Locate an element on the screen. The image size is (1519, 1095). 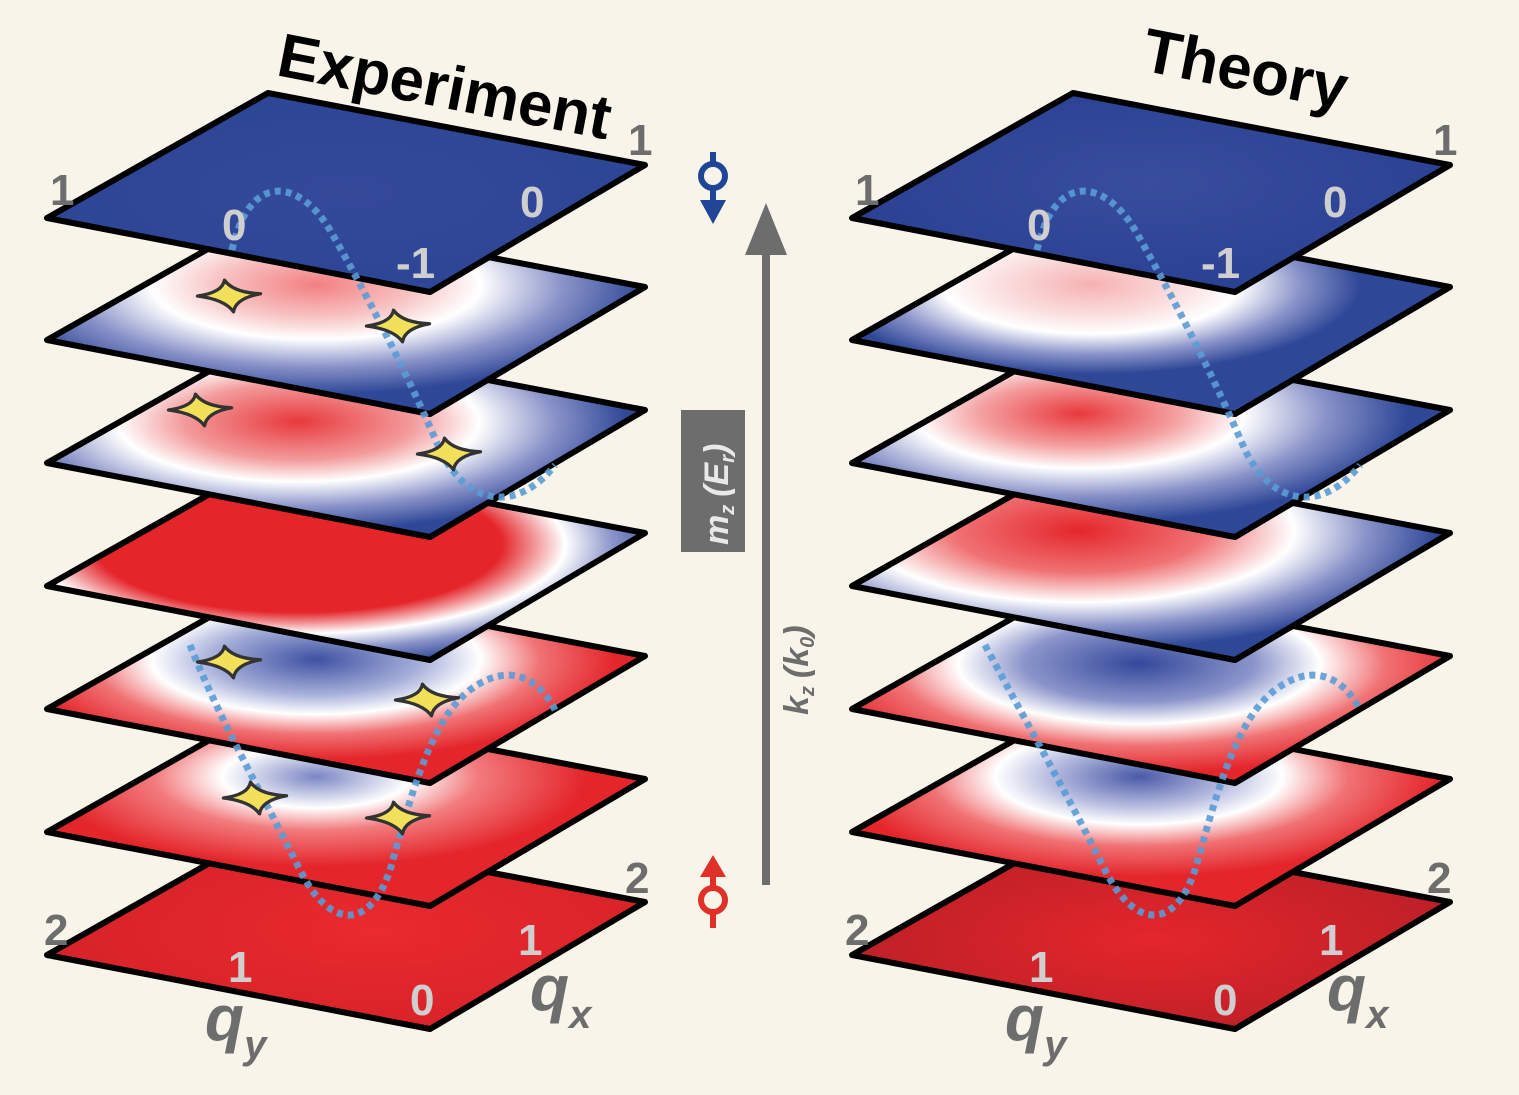
theory-dispersion-curve-lower is located at coordinates (1172, 781).